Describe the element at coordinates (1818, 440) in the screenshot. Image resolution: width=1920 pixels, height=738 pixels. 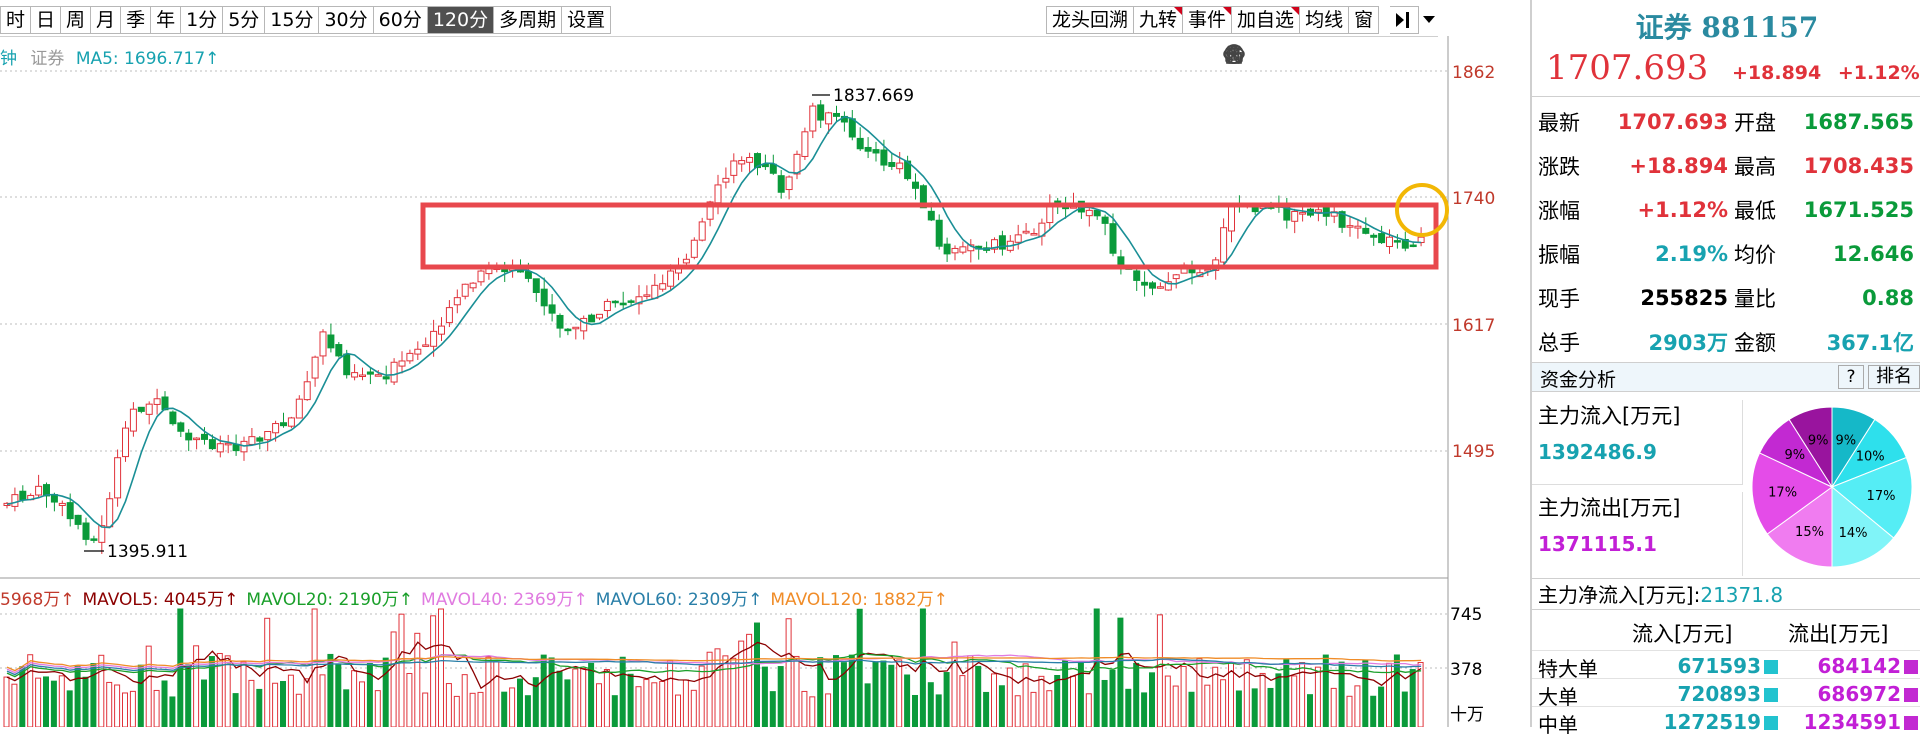
I see `pie-slice-label: 9%` at that location.